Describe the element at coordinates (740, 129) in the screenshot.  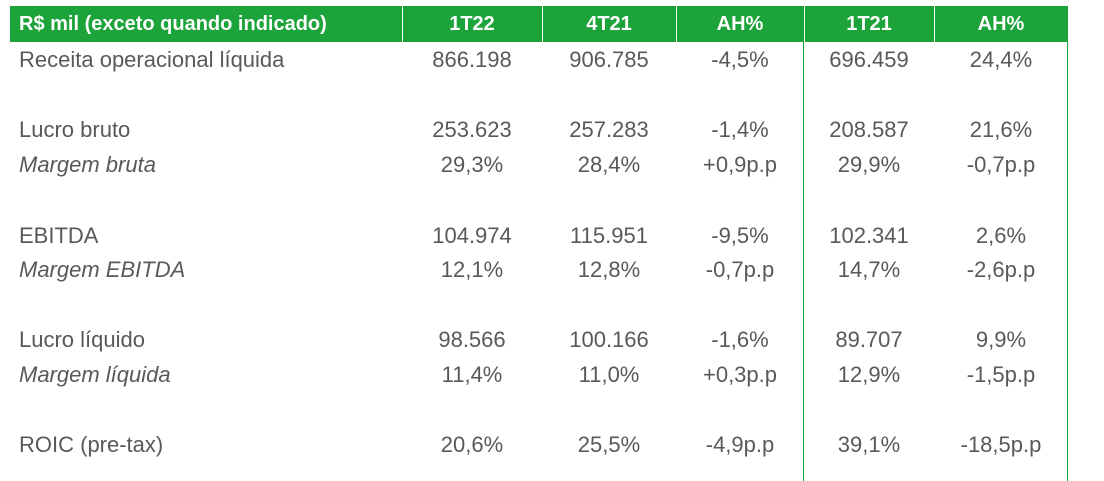
I see `cell-ah-1: -1,4%` at that location.